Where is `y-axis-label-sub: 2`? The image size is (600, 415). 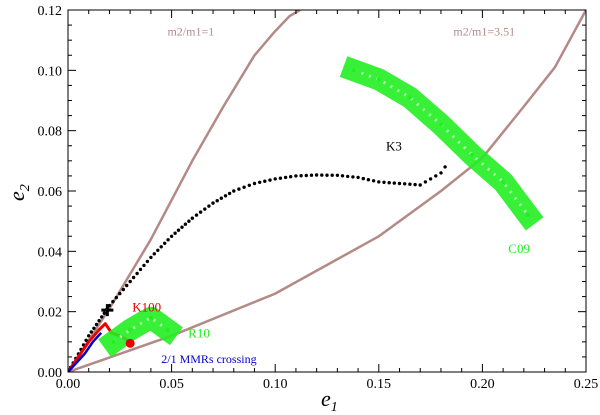
y-axis-label-sub: 2 is located at coordinates (25, 187).